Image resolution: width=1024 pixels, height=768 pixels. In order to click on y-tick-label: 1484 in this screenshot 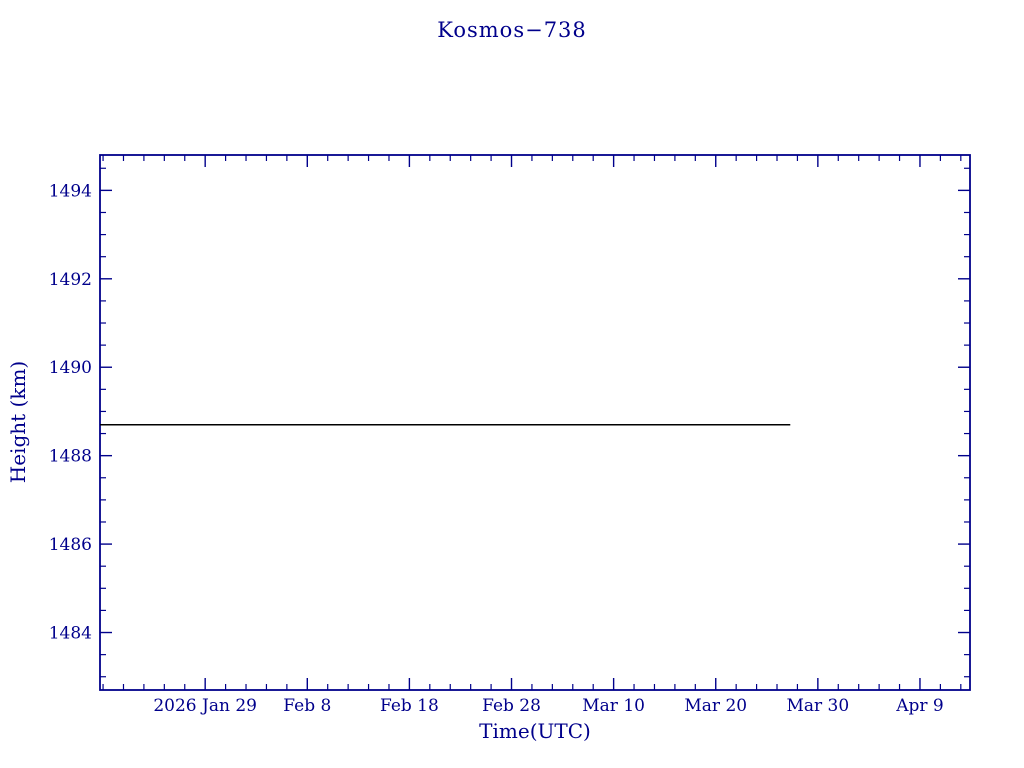, I will do `click(70, 634)`.